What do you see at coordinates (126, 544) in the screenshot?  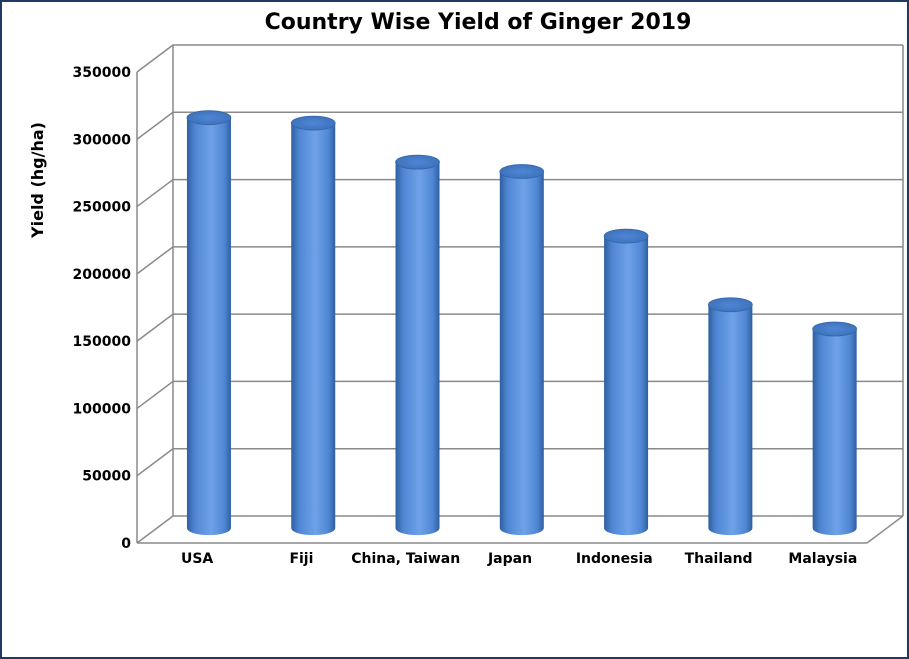 I see `y-tick-label: 0` at bounding box center [126, 544].